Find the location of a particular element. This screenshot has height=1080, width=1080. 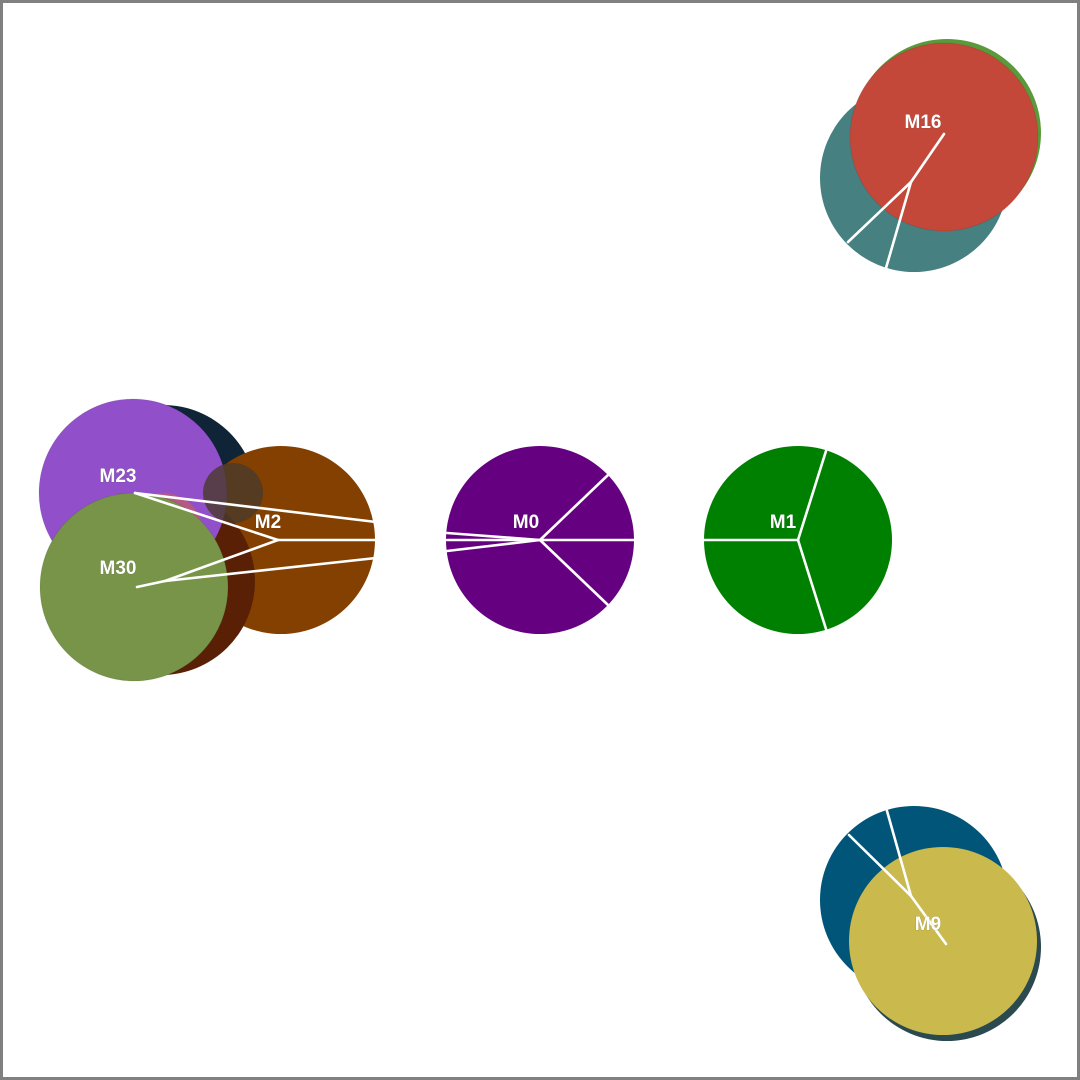

edge-m9-b is located at coordinates (880, 865).